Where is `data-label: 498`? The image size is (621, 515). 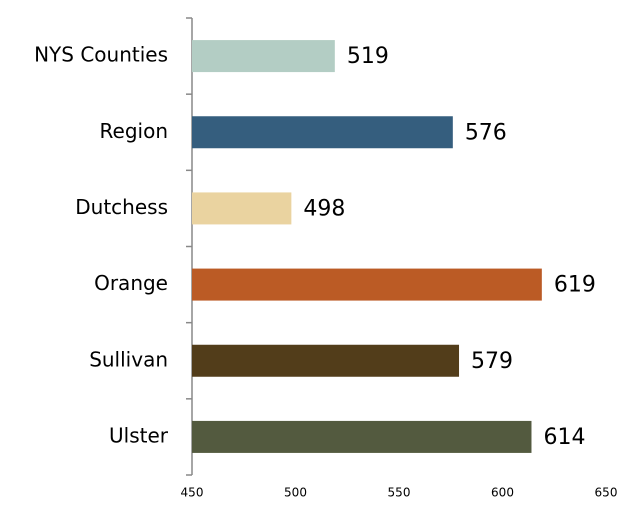
data-label: 498 is located at coordinates (324, 208).